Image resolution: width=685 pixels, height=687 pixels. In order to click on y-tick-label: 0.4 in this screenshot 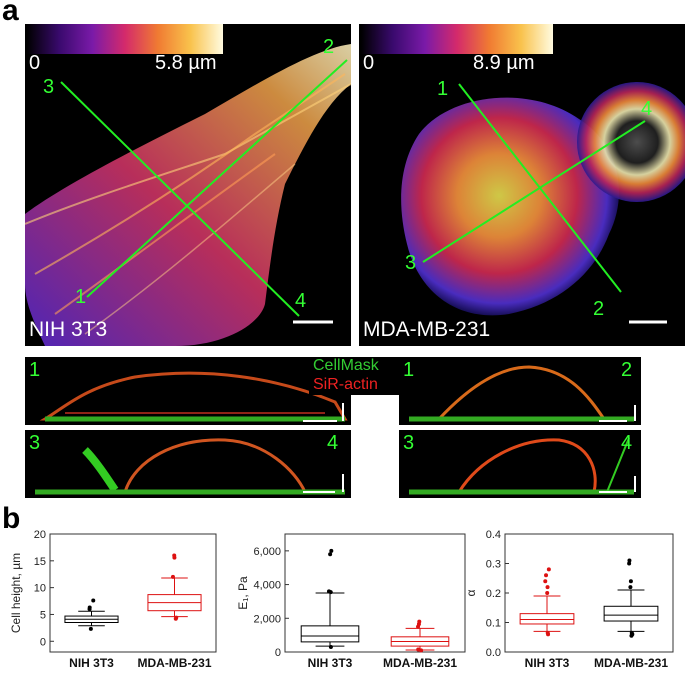, I will do `click(493, 535)`.